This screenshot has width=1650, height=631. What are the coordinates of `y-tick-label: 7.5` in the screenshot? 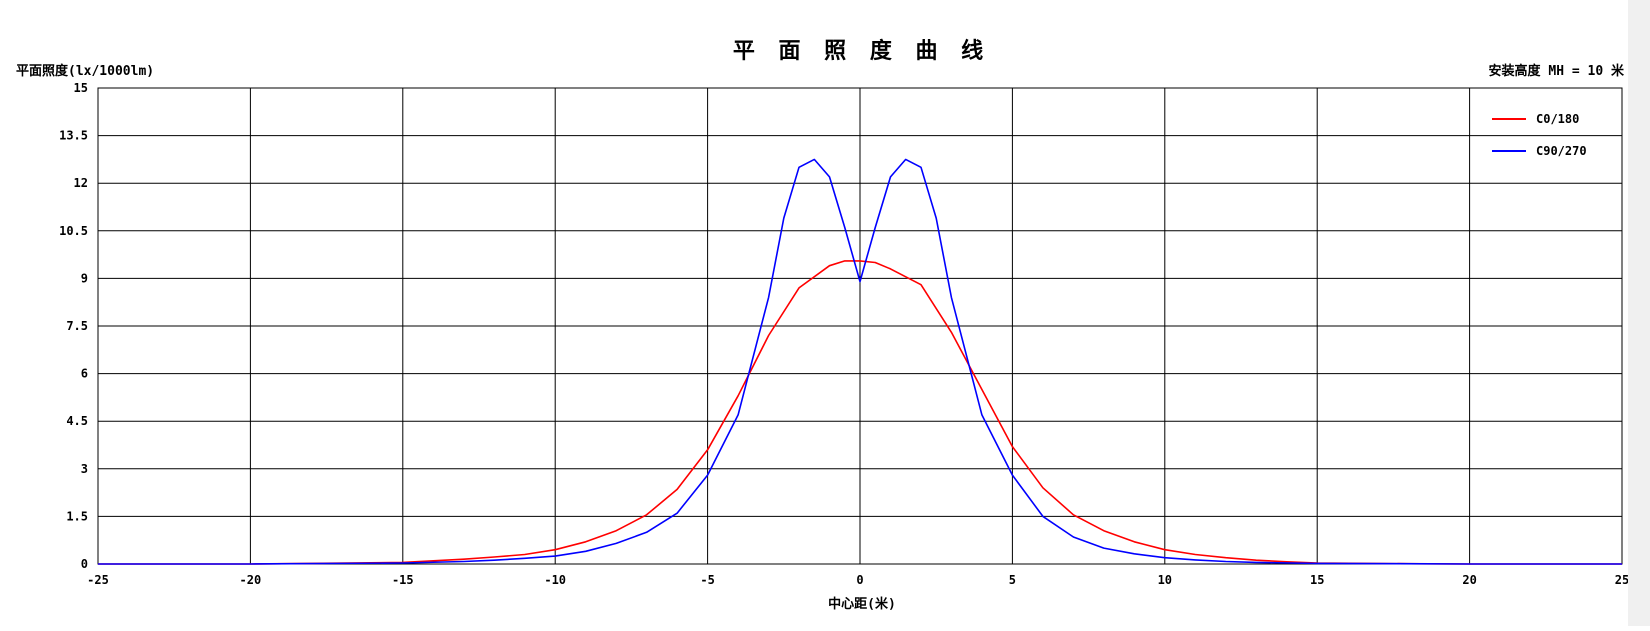 It's located at (77, 326).